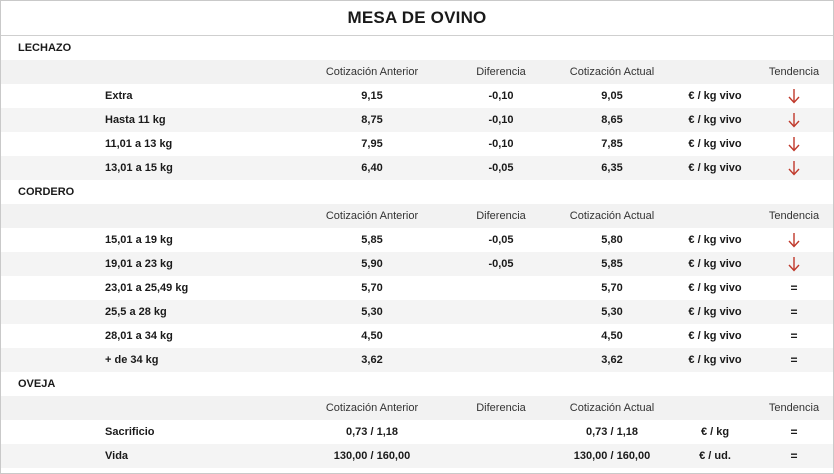  What do you see at coordinates (139, 336) in the screenshot?
I see `row-name: 28,01 a 34 kg` at bounding box center [139, 336].